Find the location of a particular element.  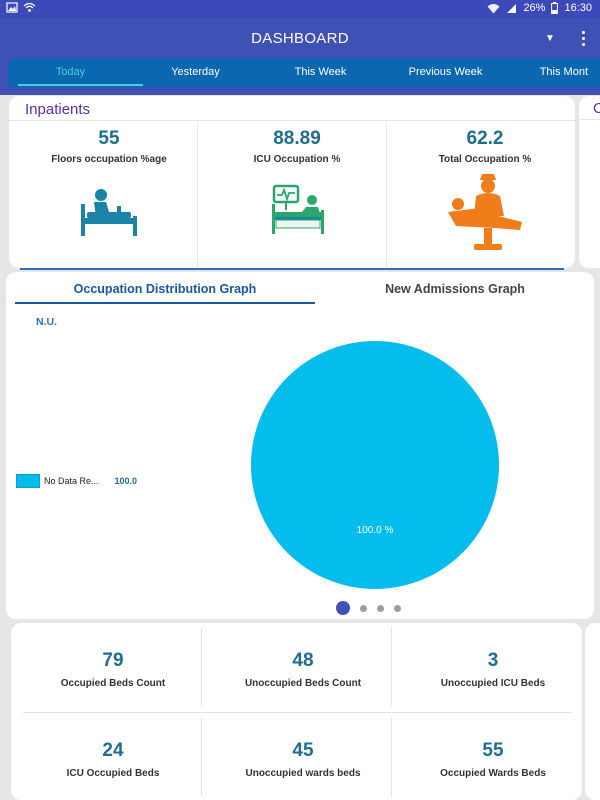

stat-value: 24 is located at coordinates (113, 750).